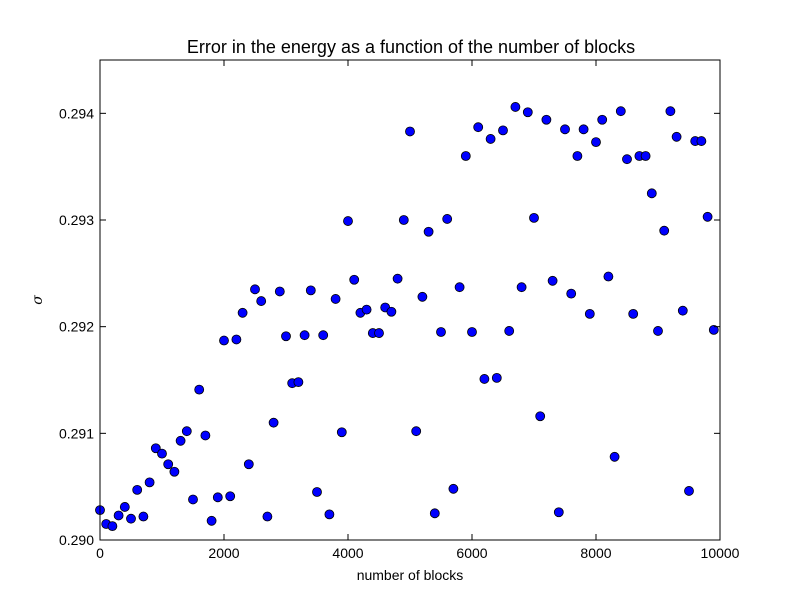  I want to click on x-tick-label: 2000, so click(223, 553).